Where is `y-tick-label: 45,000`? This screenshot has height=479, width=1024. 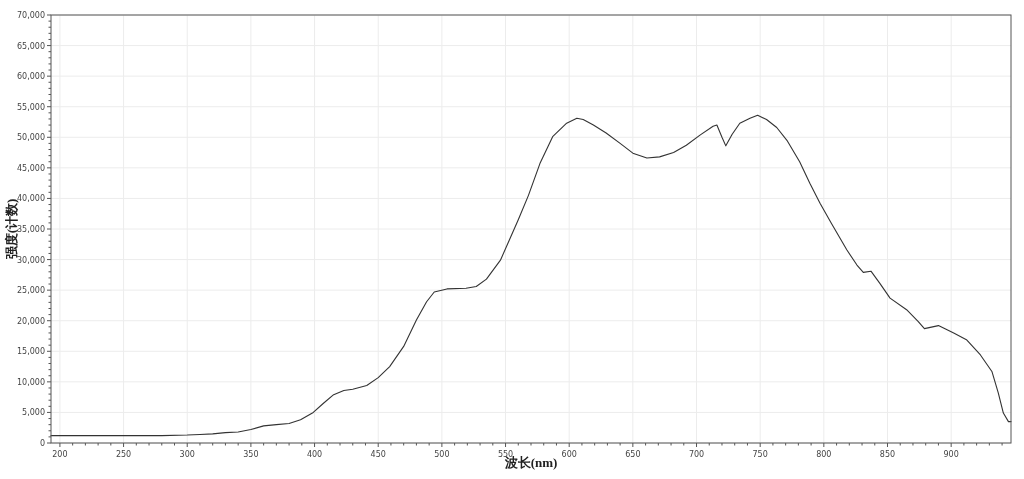 y-tick-label: 45,000 is located at coordinates (31, 168).